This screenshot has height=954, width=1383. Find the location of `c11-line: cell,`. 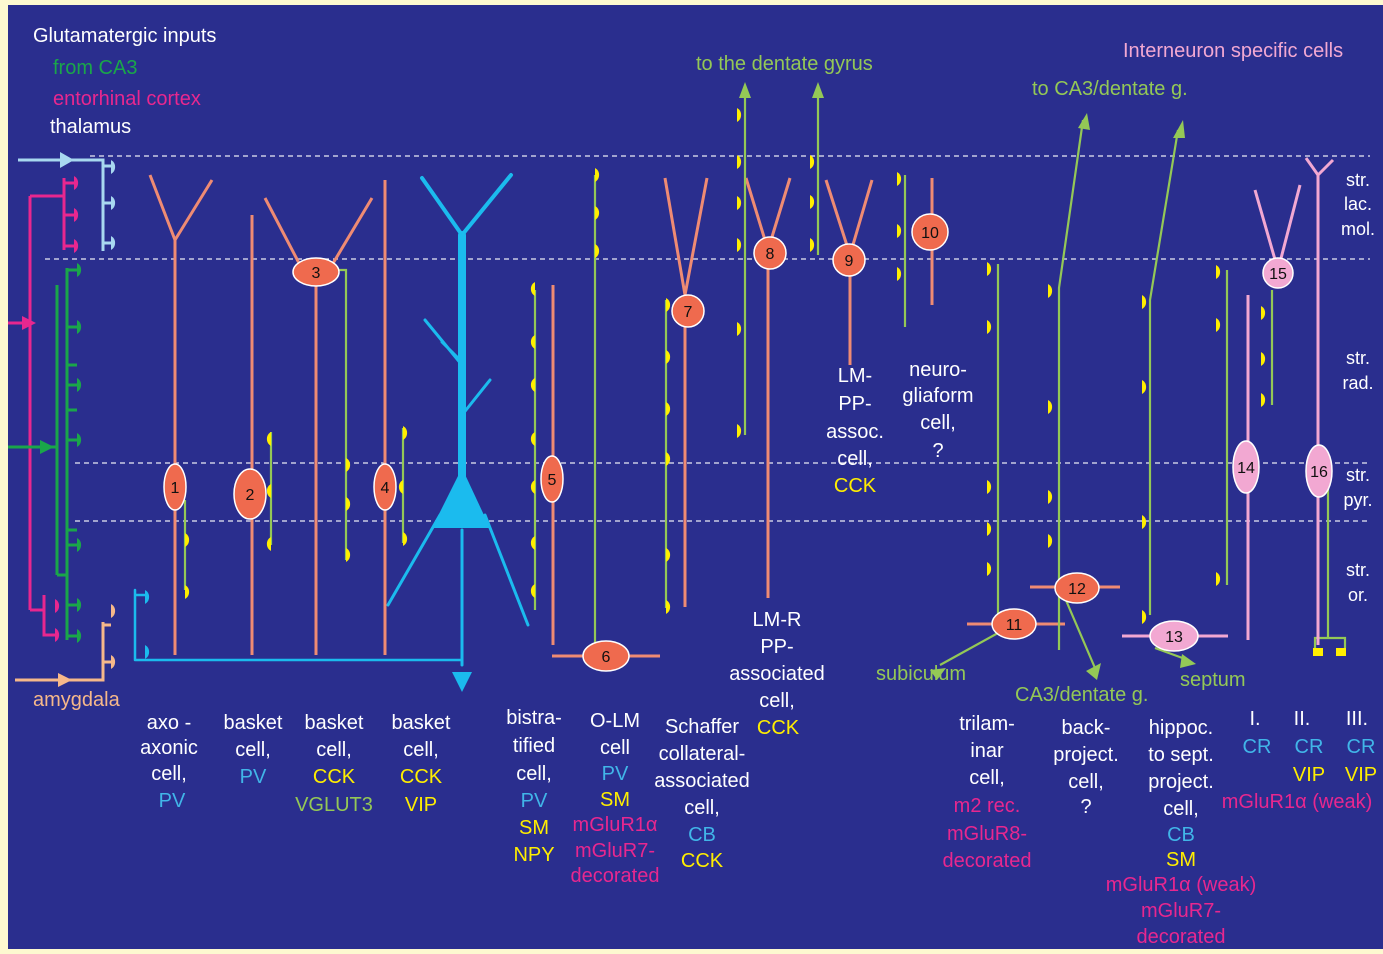

c11-line: cell, is located at coordinates (987, 778).